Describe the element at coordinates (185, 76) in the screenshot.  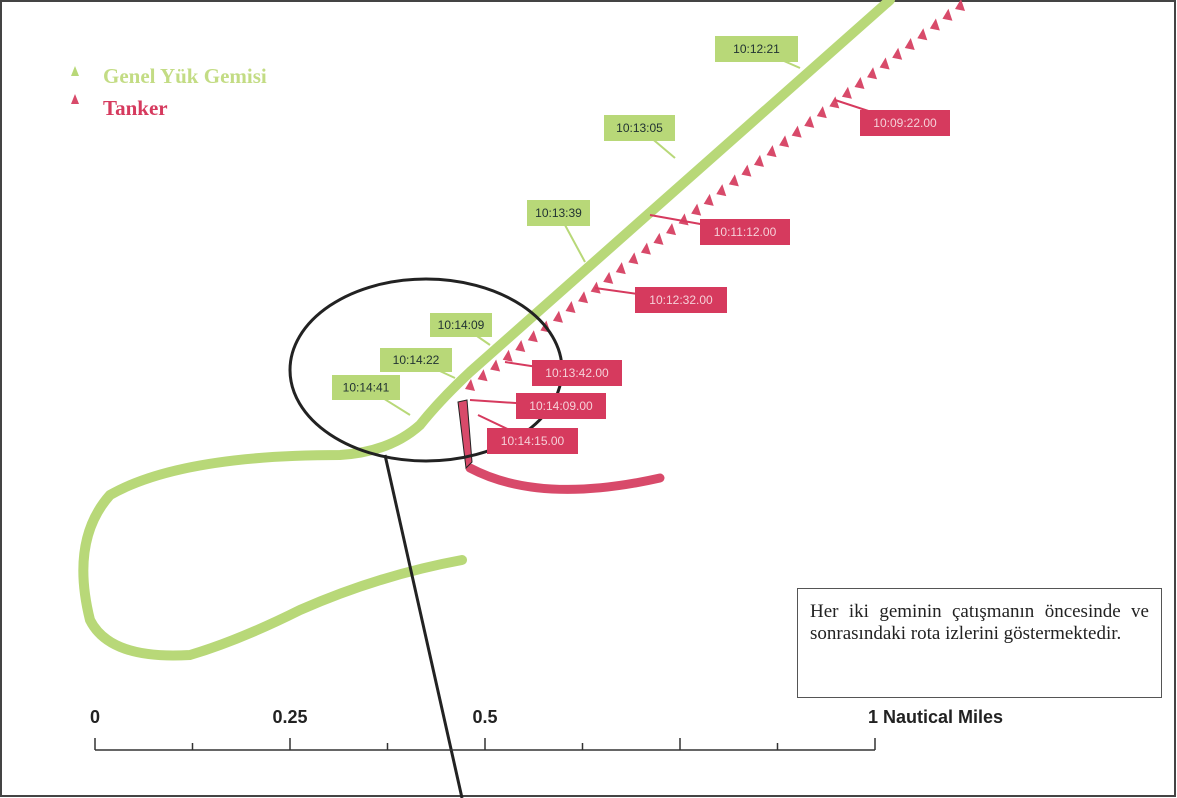
I see `legend-label: Genel Yük Gemisi` at that location.